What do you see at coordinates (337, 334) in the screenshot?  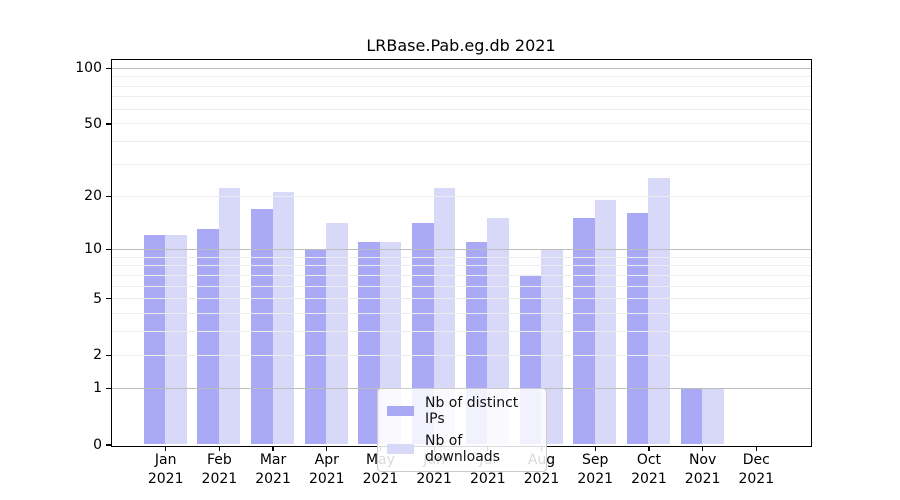 I see `bar-downloads-apr` at bounding box center [337, 334].